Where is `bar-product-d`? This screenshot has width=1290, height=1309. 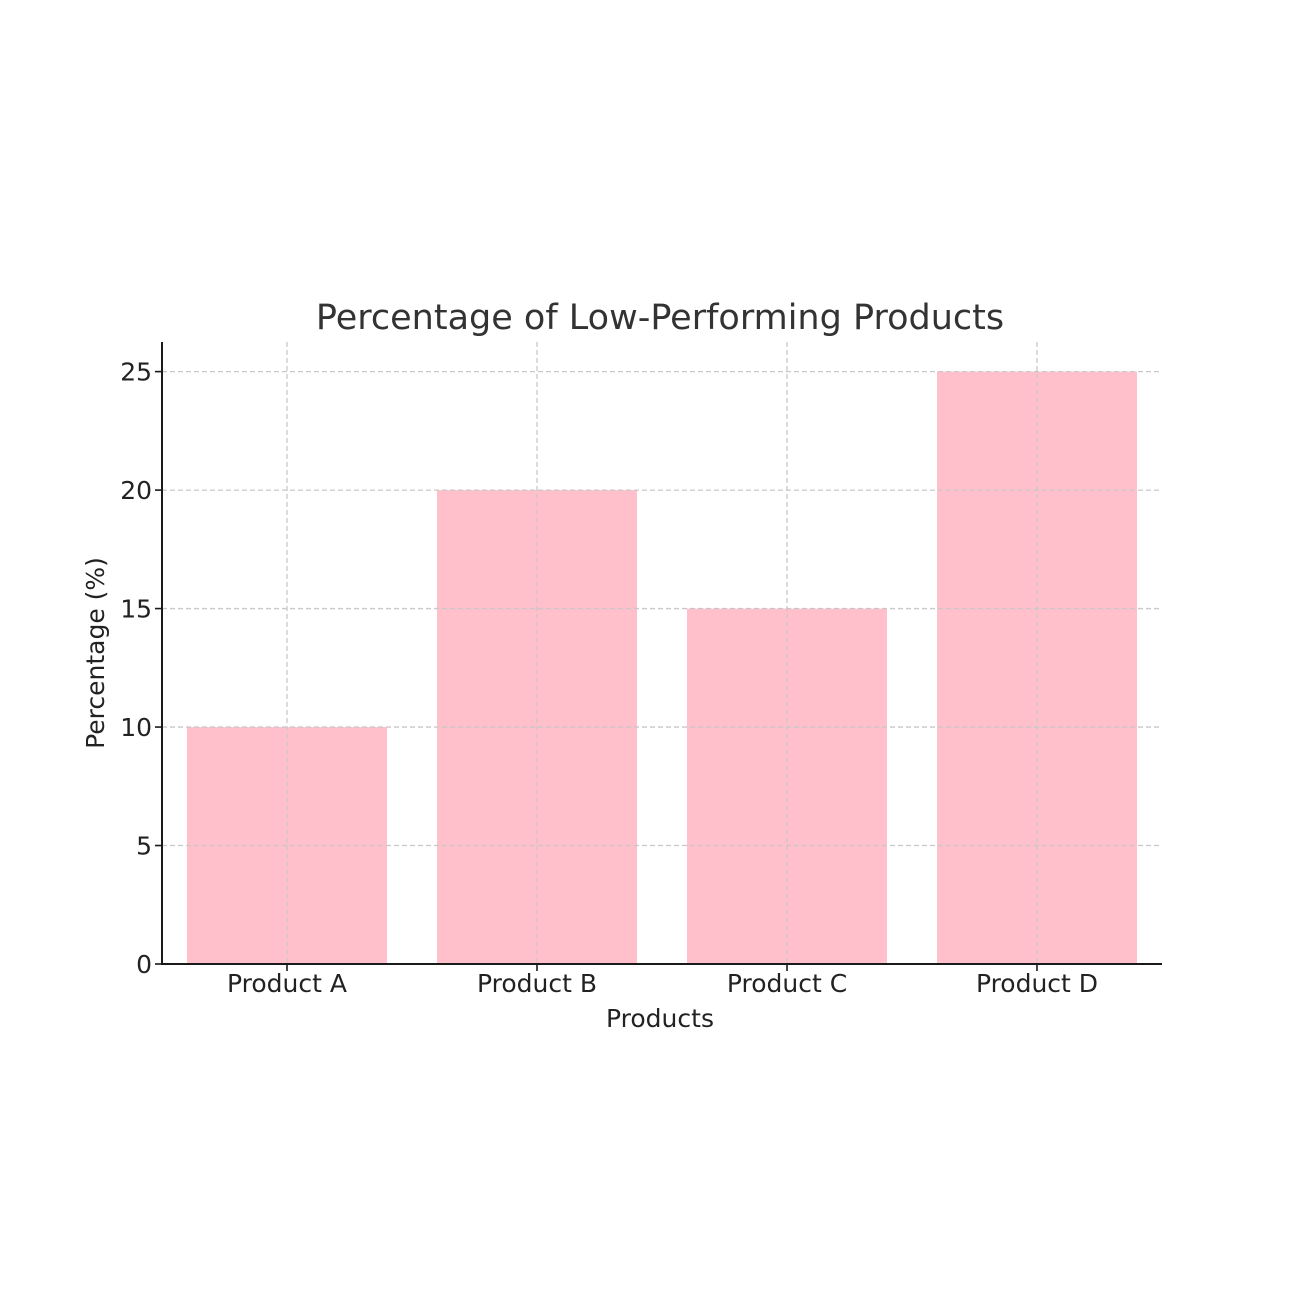
bar-product-d is located at coordinates (1037, 668).